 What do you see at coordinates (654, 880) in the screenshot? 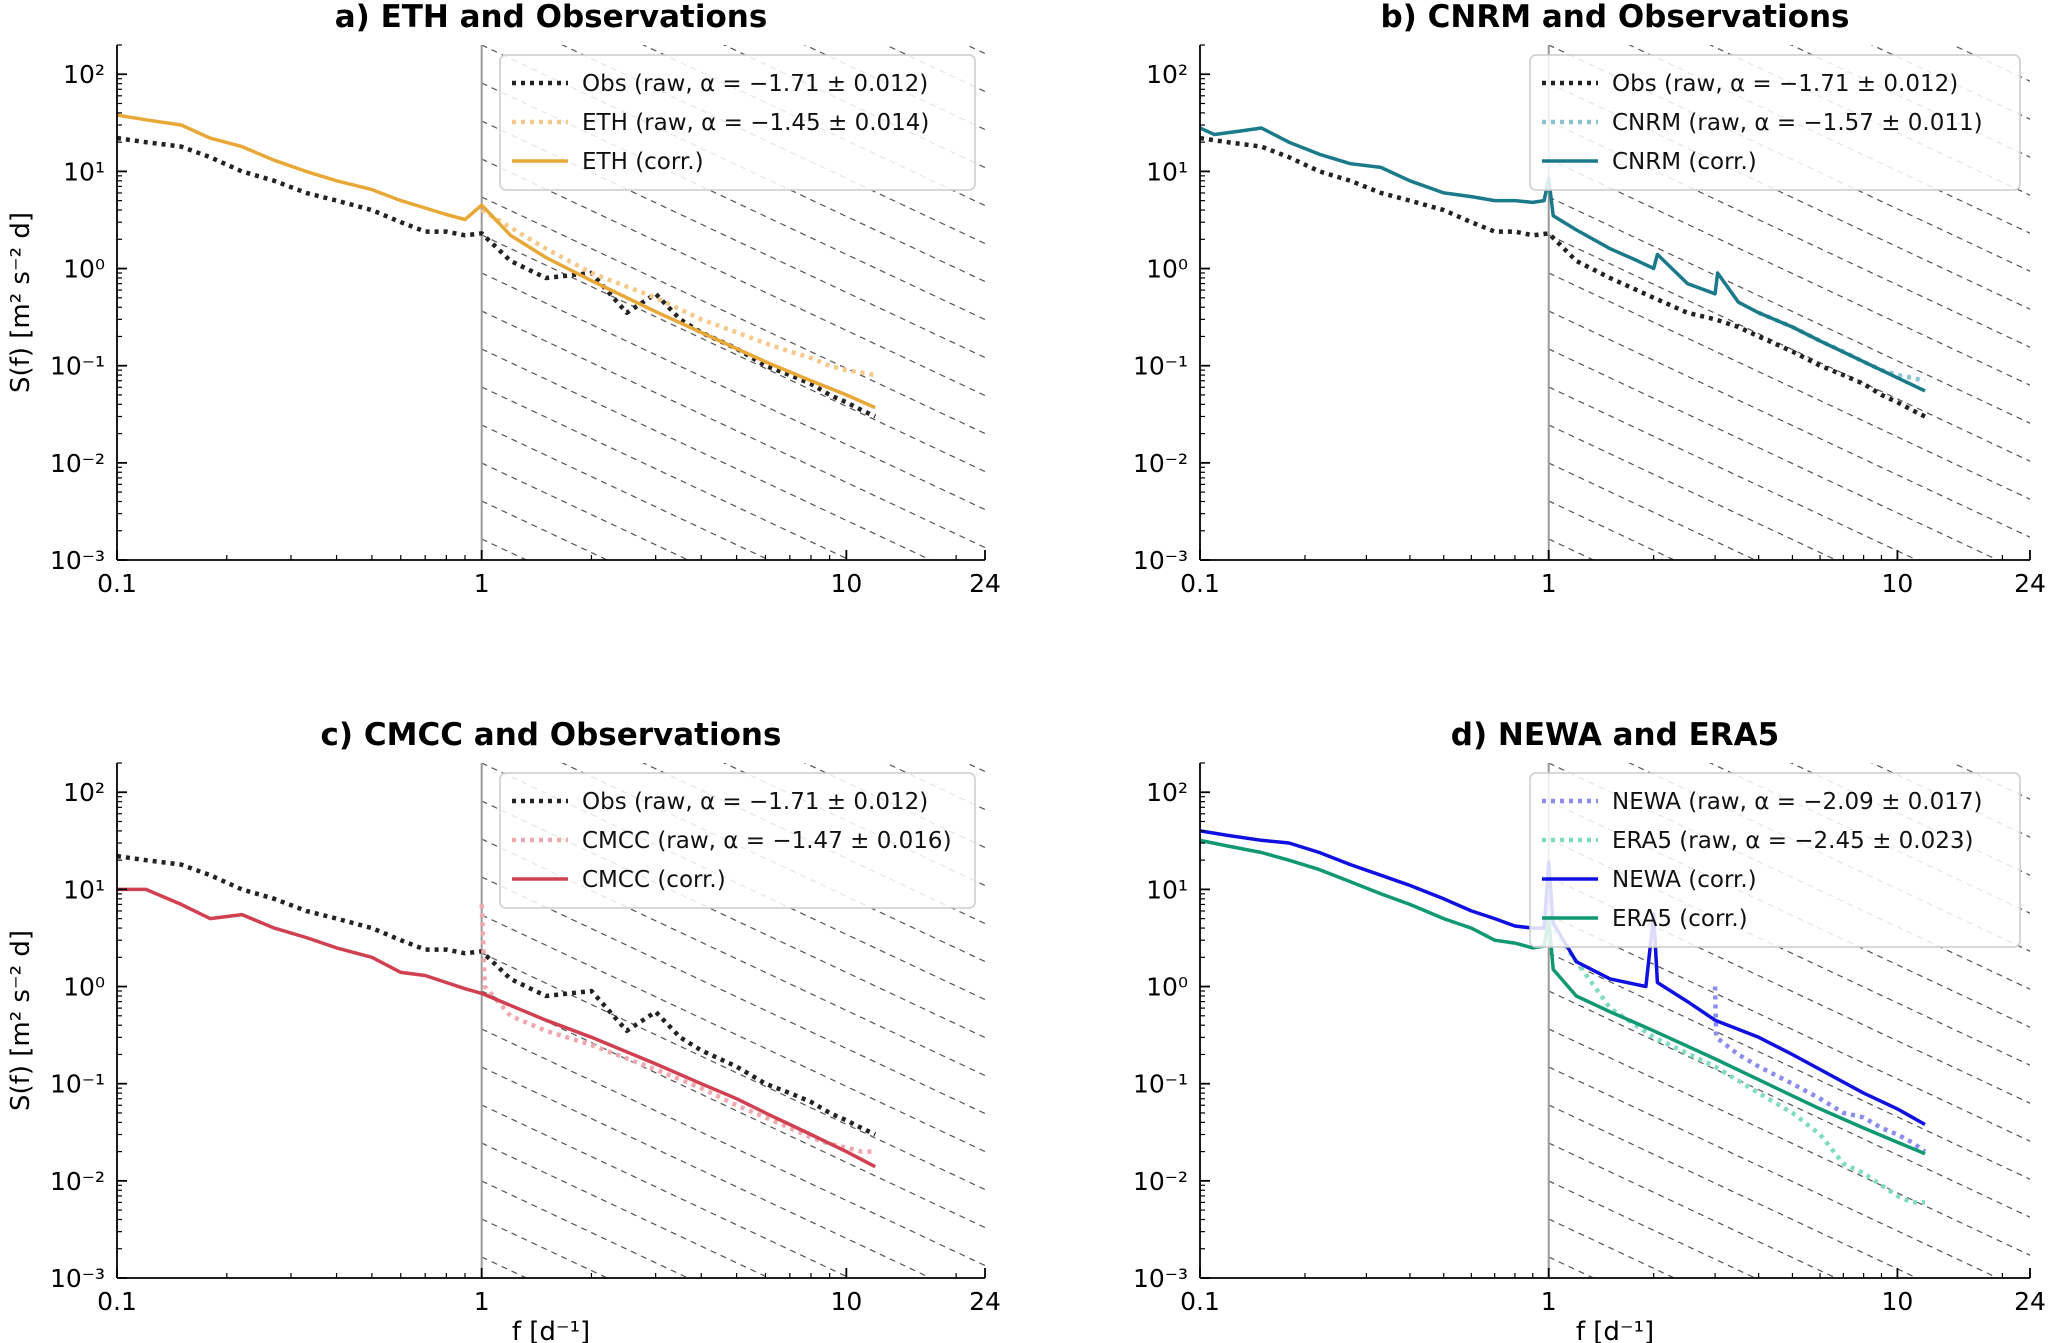
I see `legend-label: CMCC (corr.)` at bounding box center [654, 880].